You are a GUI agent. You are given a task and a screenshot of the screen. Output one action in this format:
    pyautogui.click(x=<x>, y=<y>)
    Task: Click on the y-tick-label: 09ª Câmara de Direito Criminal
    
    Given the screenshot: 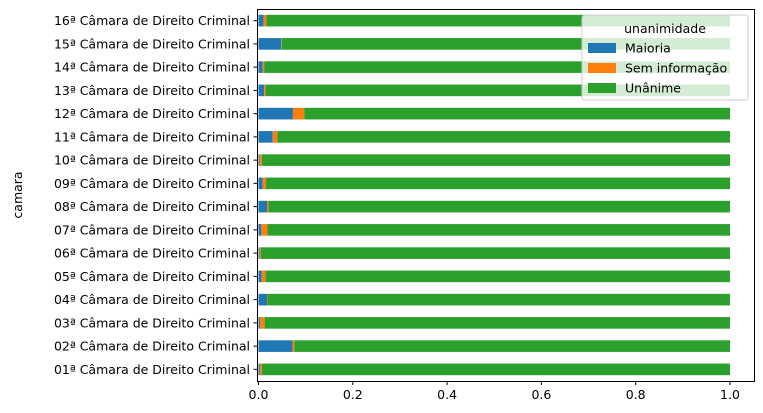 What is the action you would take?
    pyautogui.click(x=152, y=183)
    